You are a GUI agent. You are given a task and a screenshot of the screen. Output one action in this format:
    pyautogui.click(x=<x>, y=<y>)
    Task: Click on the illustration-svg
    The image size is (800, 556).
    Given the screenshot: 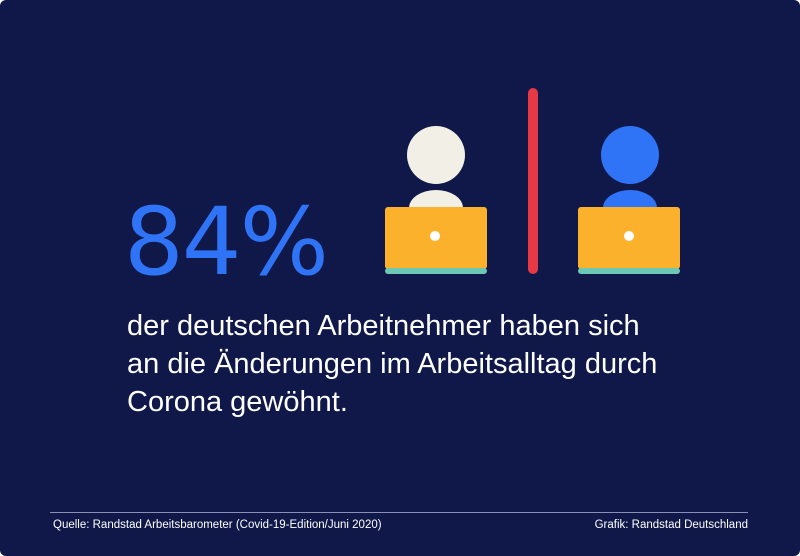 What is the action you would take?
    pyautogui.click(x=532, y=181)
    